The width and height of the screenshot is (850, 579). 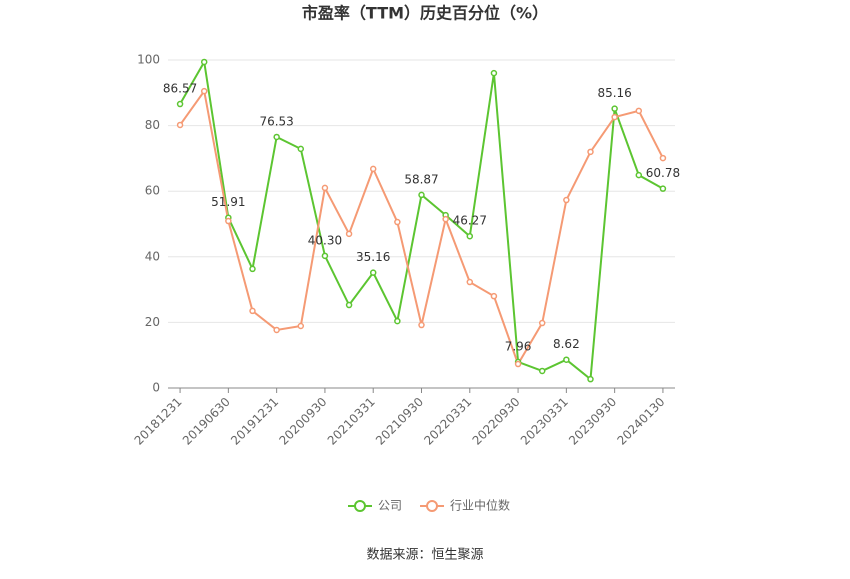 What do you see at coordinates (276, 121) in the screenshot?
I see `data-label: 76.53` at bounding box center [276, 121].